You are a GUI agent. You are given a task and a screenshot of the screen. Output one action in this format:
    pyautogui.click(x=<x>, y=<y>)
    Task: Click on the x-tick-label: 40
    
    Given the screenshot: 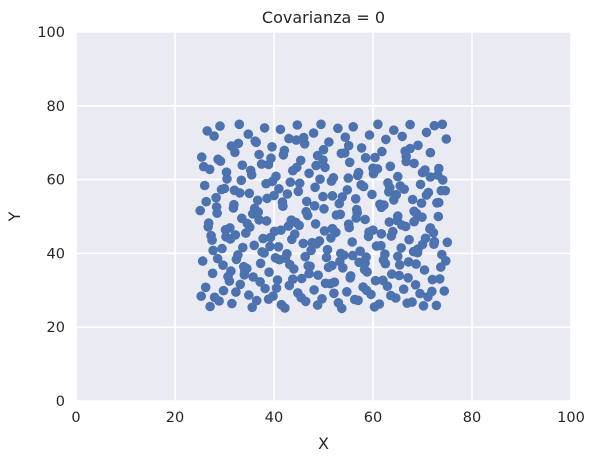 What is the action you would take?
    pyautogui.click(x=274, y=418)
    